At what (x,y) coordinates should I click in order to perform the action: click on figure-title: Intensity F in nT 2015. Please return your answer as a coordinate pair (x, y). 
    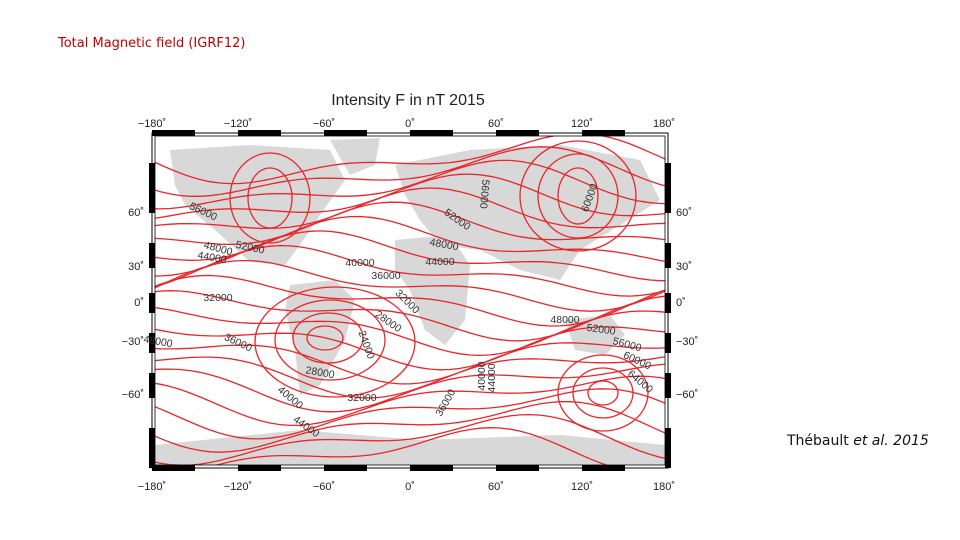
    Looking at the image, I should click on (408, 100).